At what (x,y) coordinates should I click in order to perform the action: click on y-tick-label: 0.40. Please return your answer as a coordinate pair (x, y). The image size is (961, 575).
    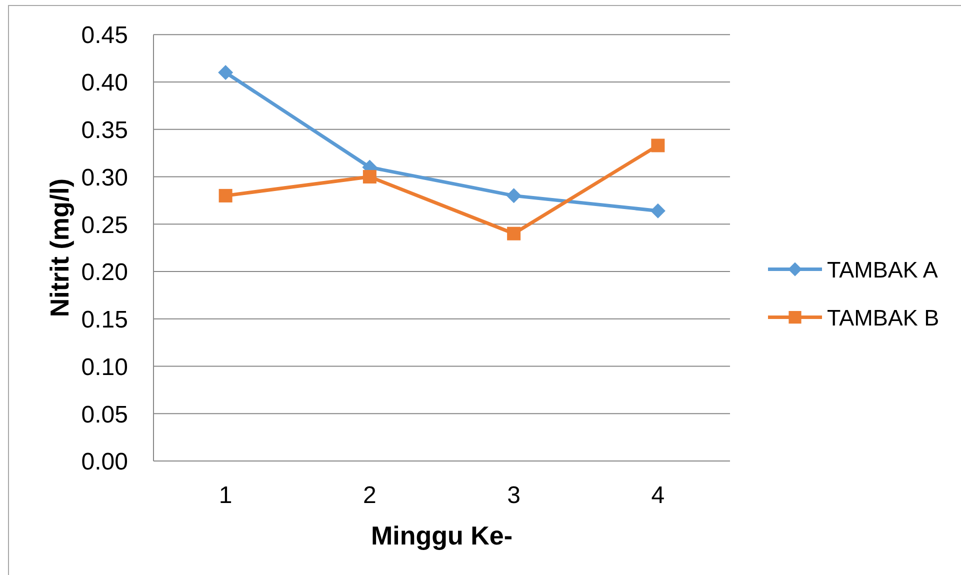
    Looking at the image, I should click on (104, 83).